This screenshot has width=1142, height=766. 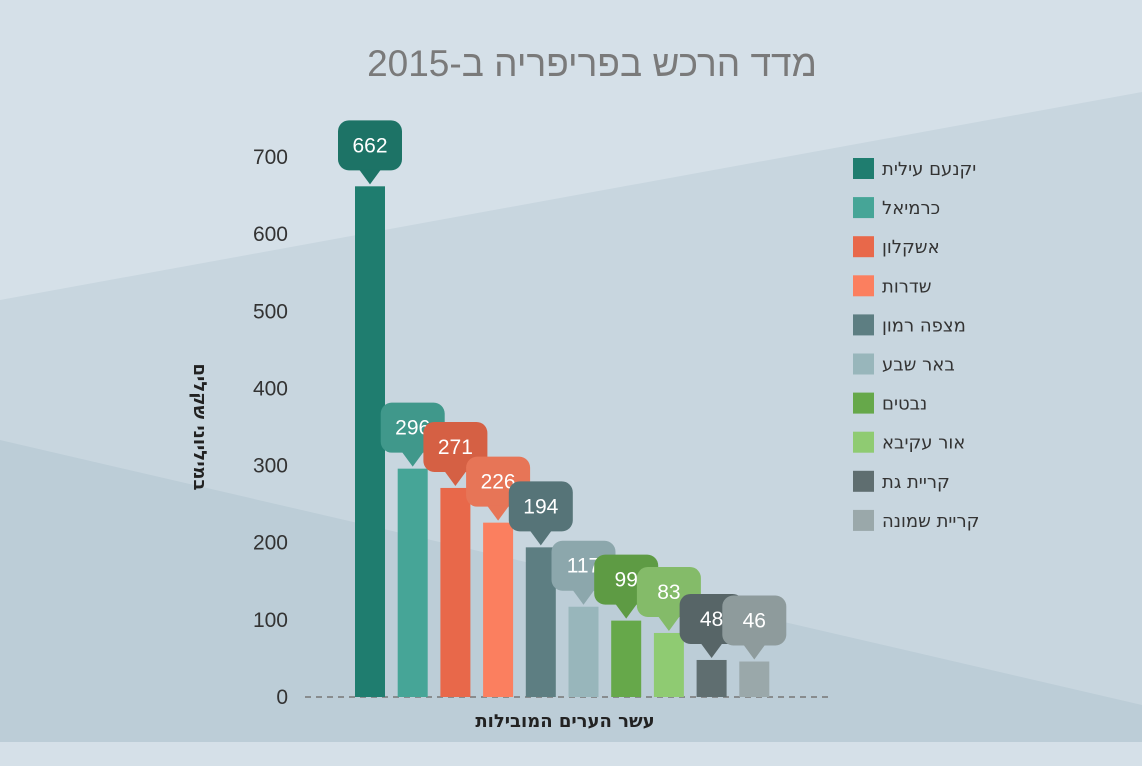 I want to click on data-label: 99, so click(x=626, y=580).